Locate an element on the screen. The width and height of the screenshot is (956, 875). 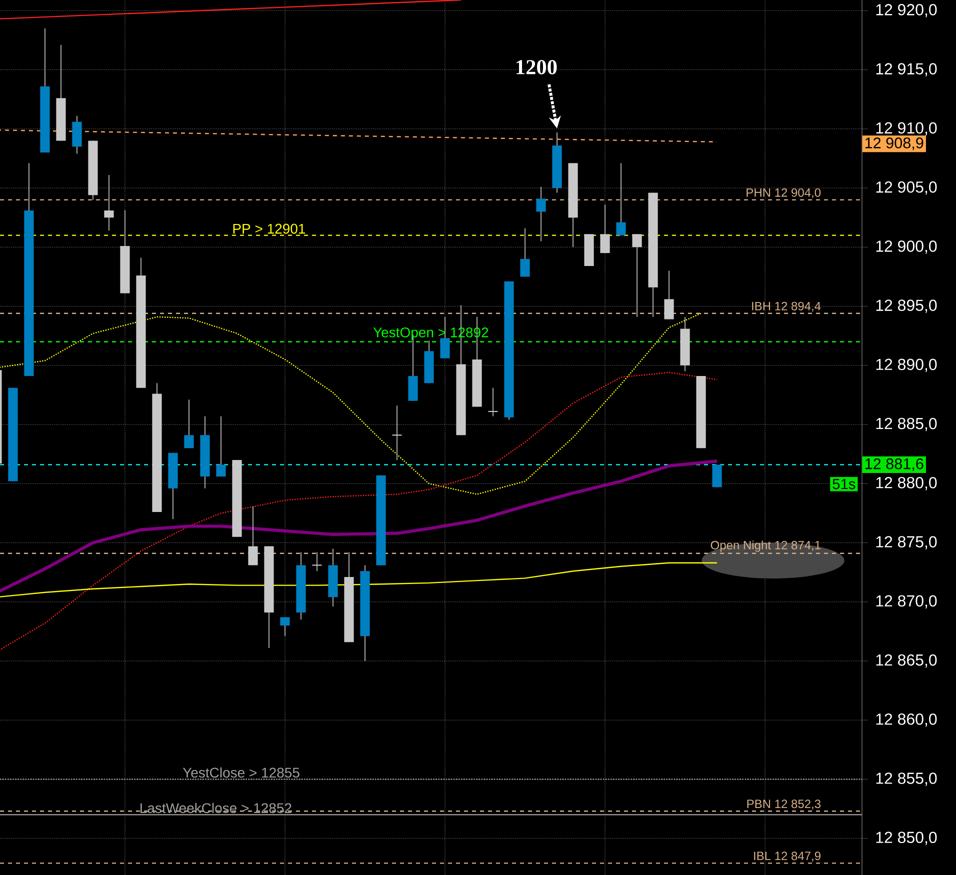
annotation: 1200 is located at coordinates (536, 67).